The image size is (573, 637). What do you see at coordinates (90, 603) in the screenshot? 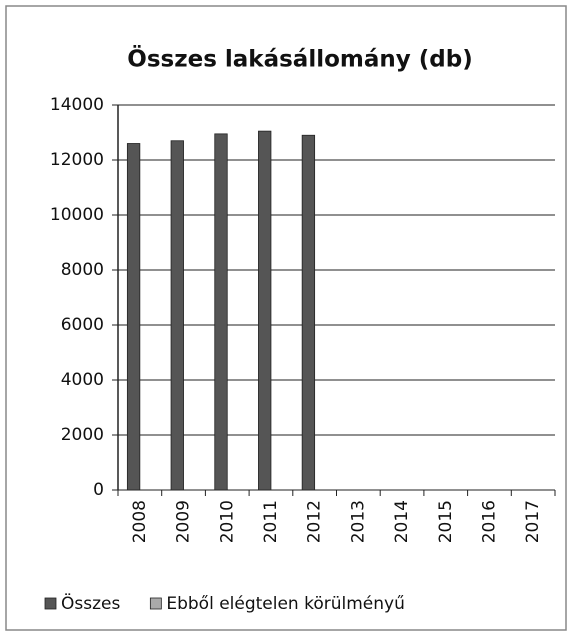
I see `legend-label: Összes` at bounding box center [90, 603].